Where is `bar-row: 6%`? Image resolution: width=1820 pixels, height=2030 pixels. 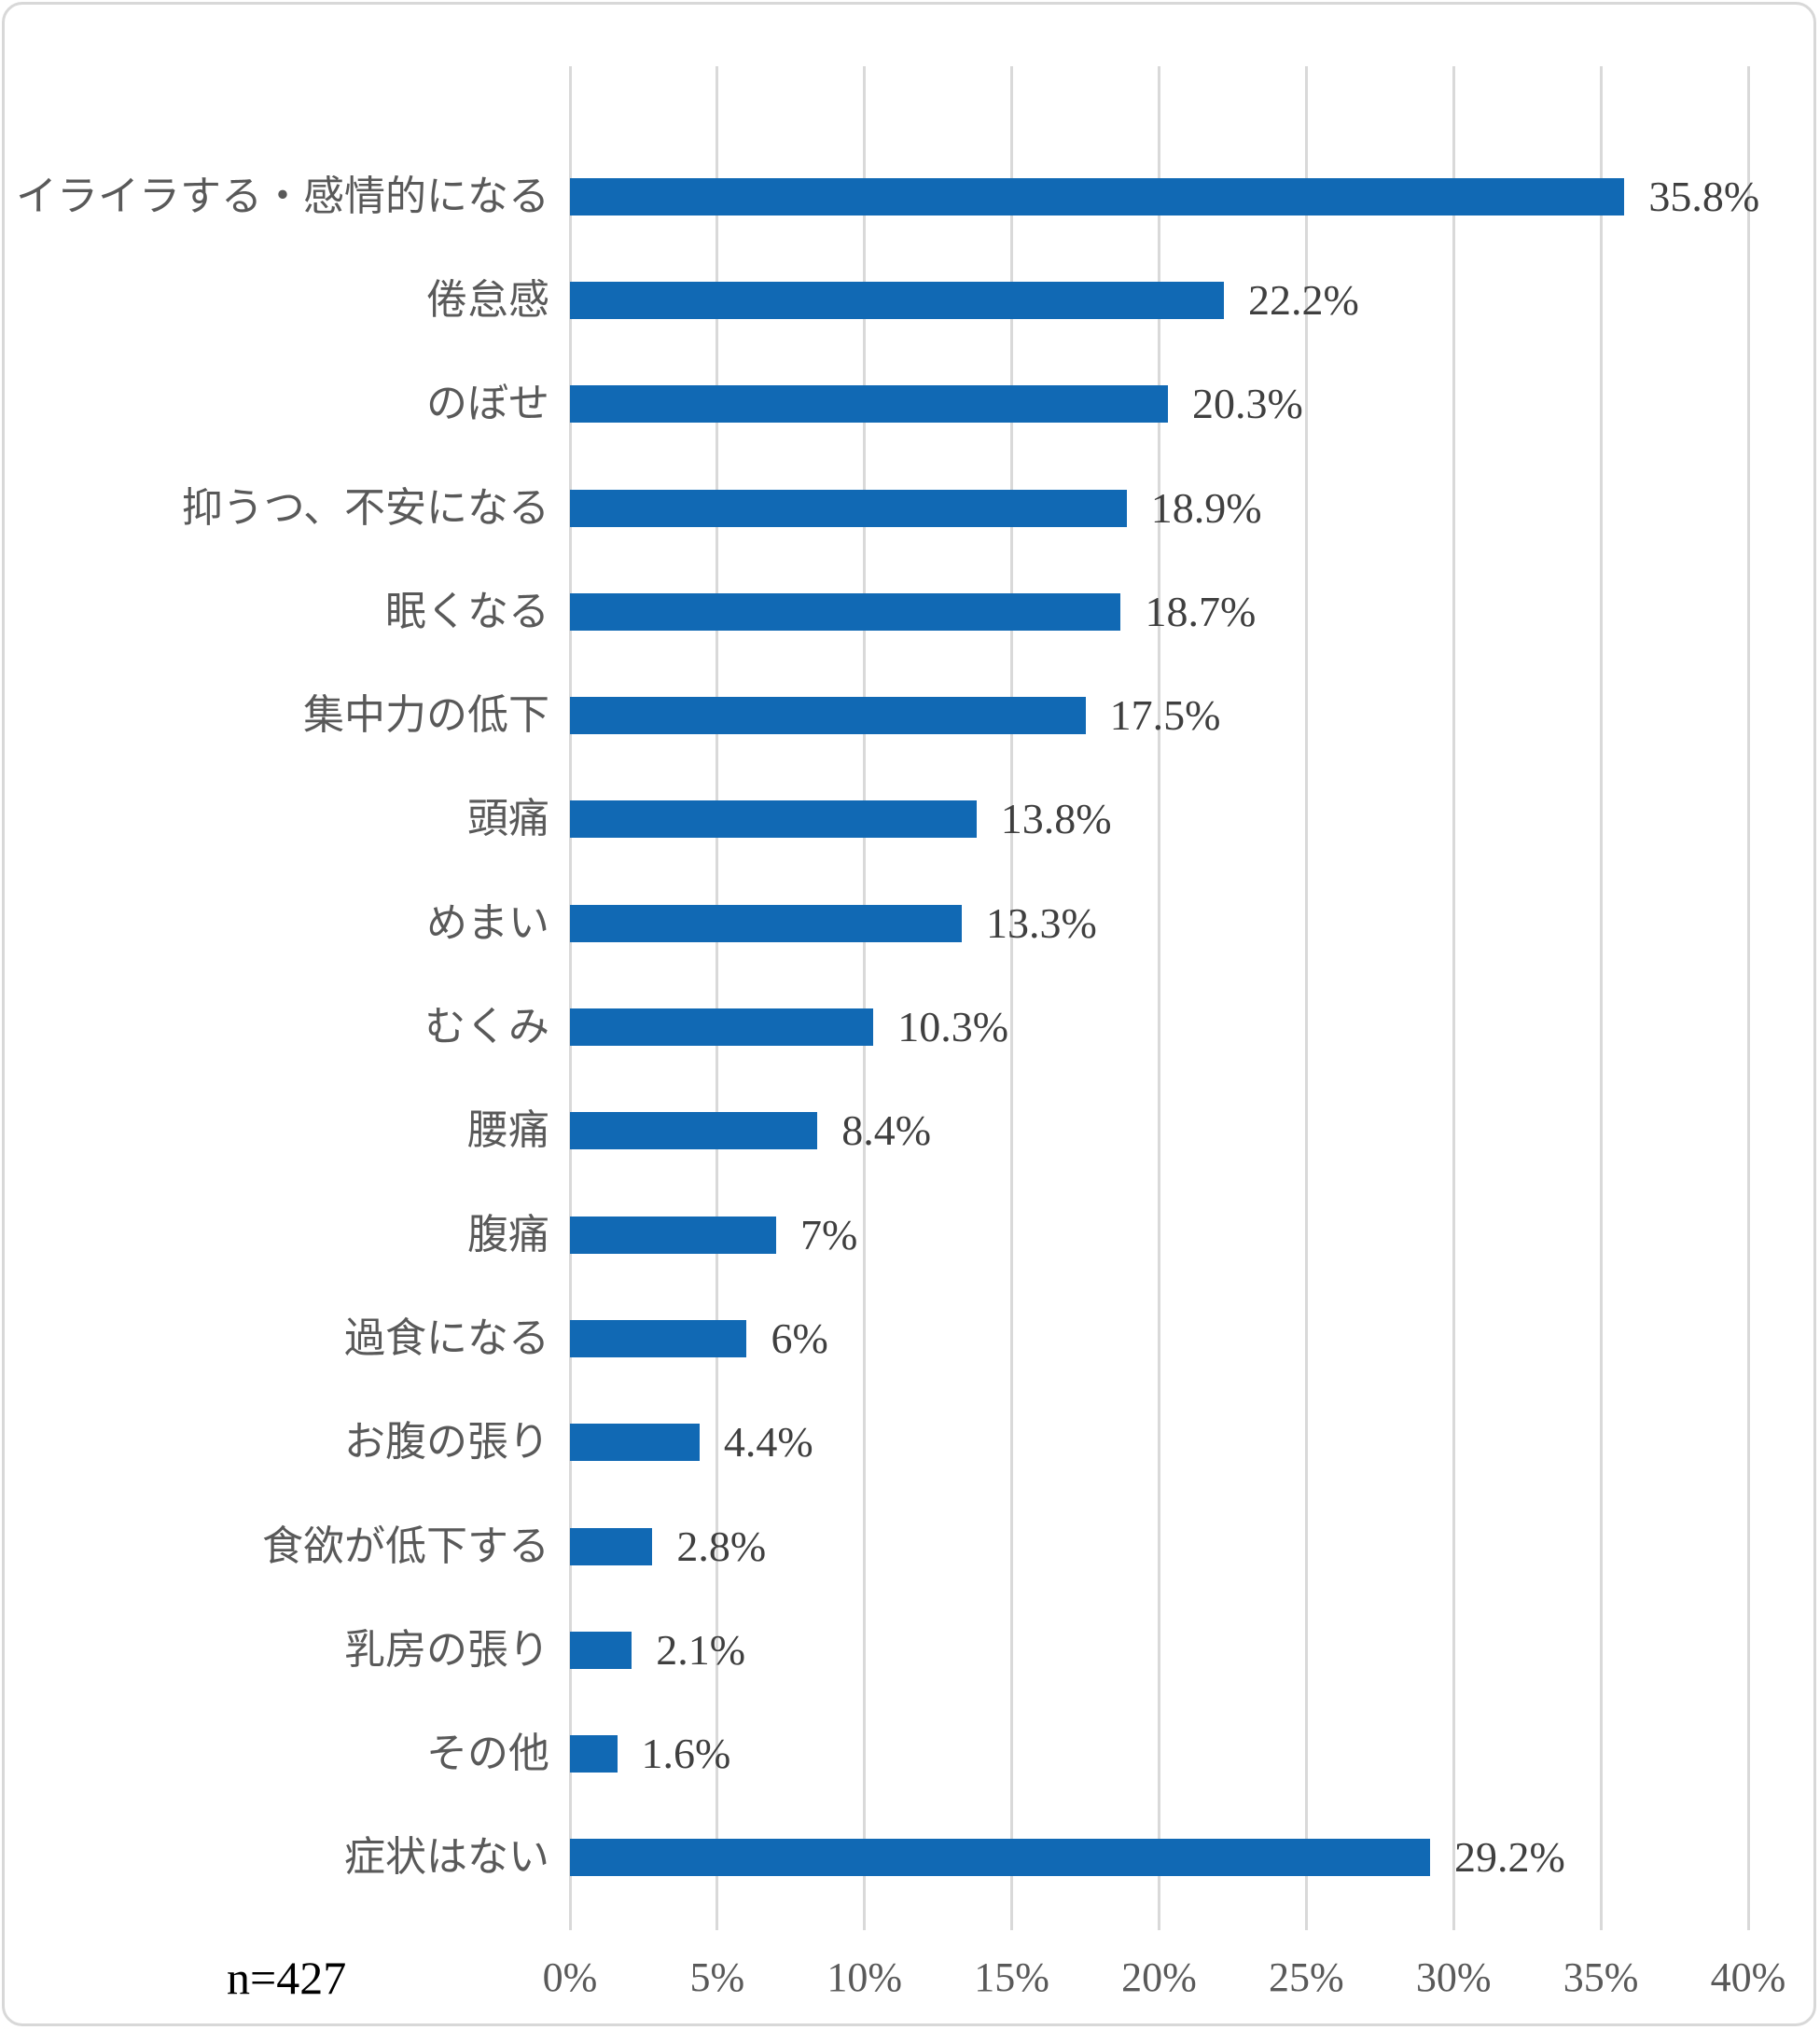 bar-row: 6% is located at coordinates (1159, 1338).